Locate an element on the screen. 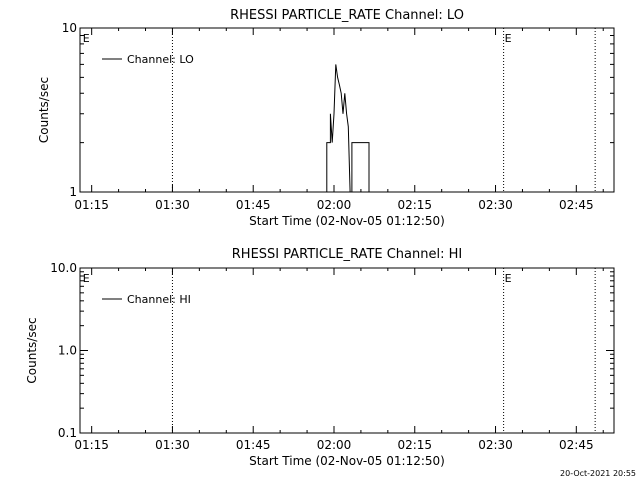 Image resolution: width=640 pixels, height=480 pixels. y-tick-label: 1 is located at coordinates (73, 192).